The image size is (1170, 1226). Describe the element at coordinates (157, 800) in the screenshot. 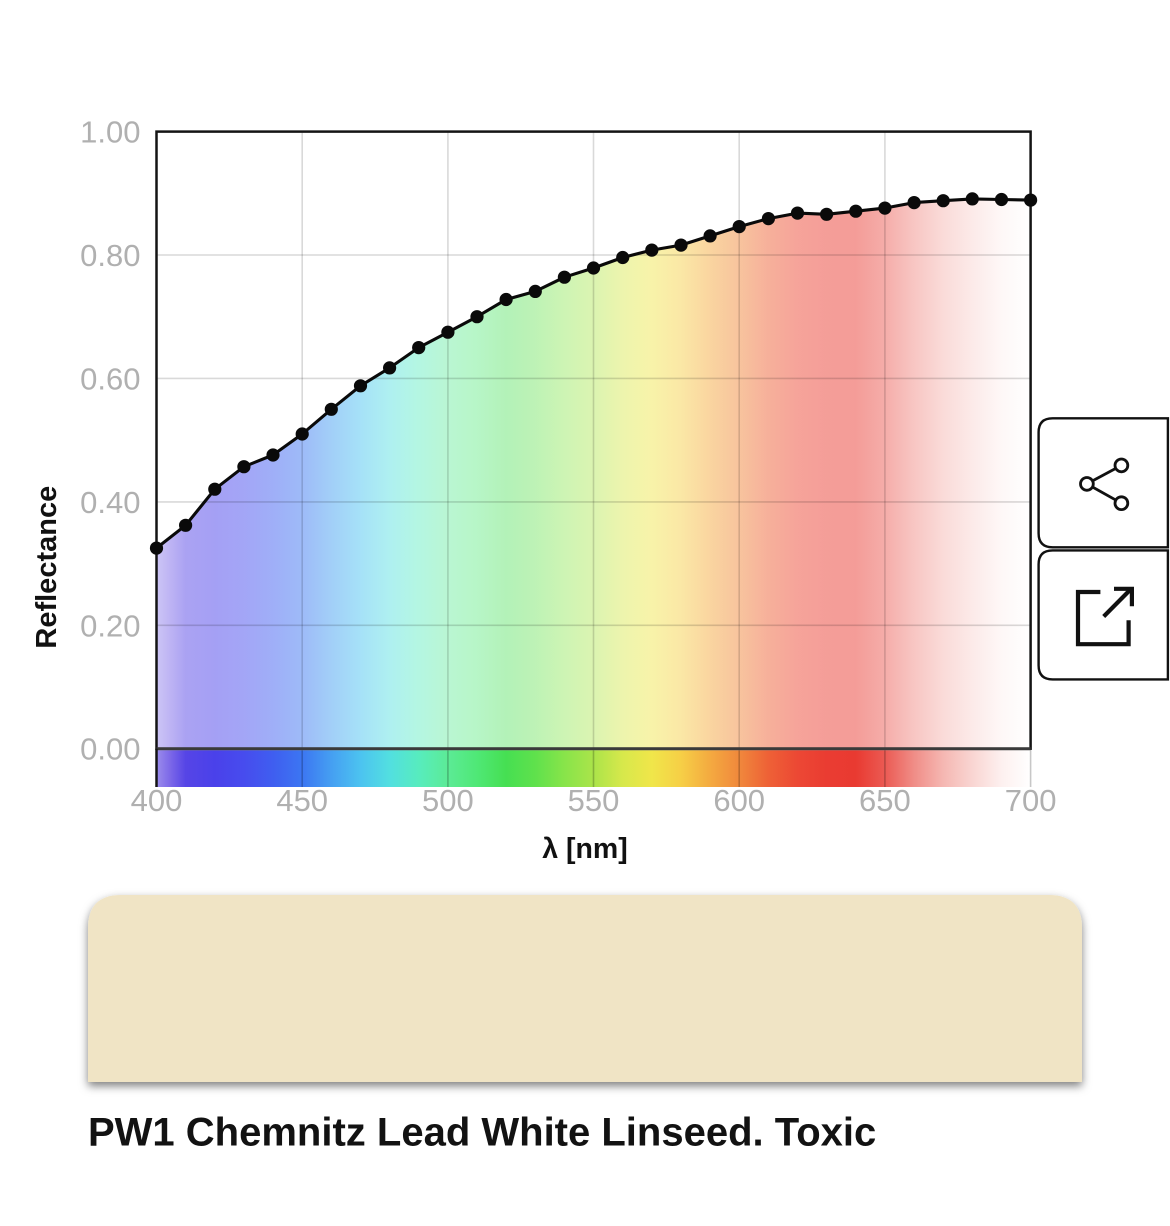

I see `svg-text: 400` at that location.